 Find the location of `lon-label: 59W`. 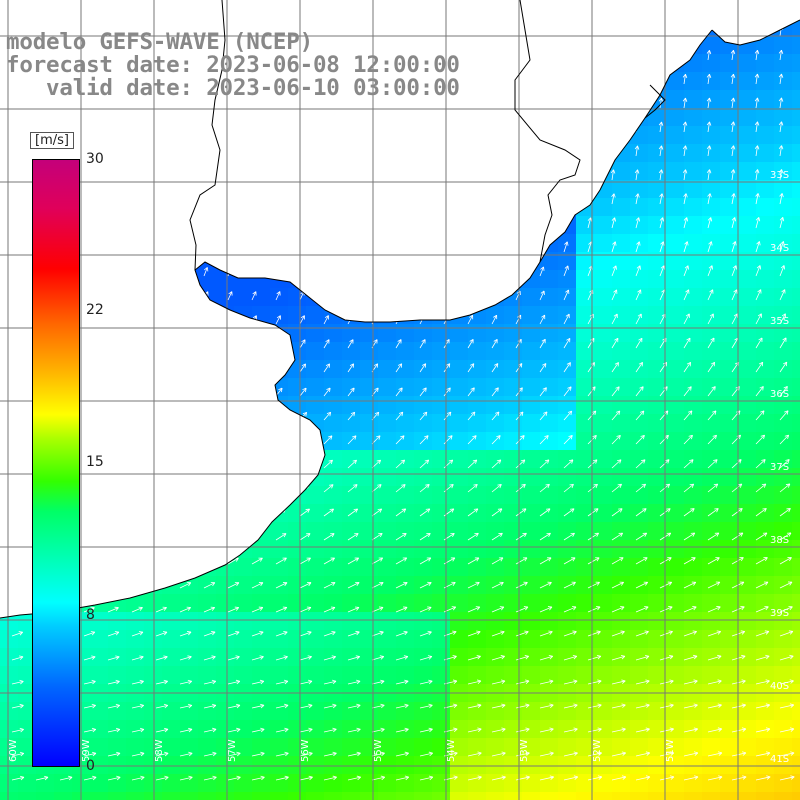

lon-label: 59W is located at coordinates (86, 750).